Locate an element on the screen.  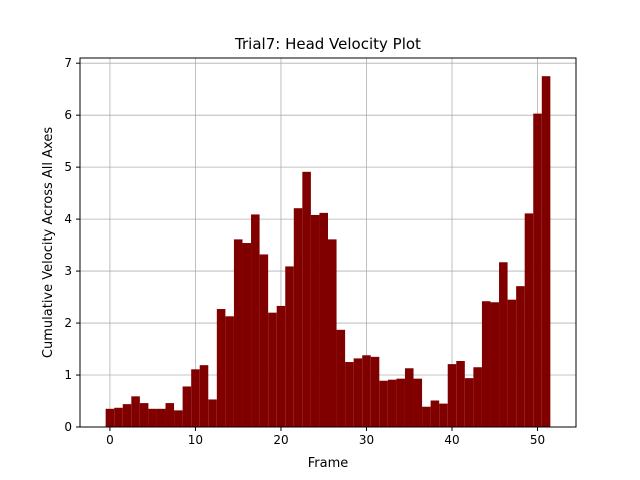
y-tick-label: 0 is located at coordinates (68, 427).